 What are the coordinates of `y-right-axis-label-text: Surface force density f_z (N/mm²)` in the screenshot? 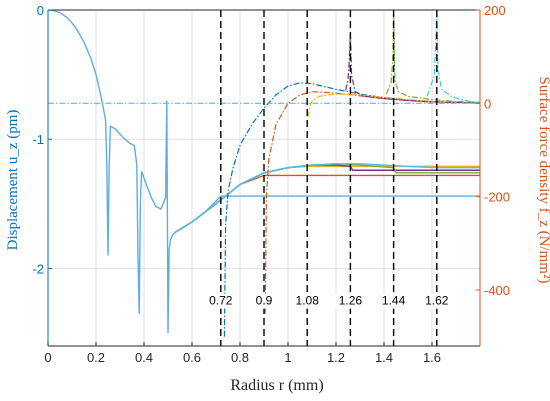 It's located at (543, 180).